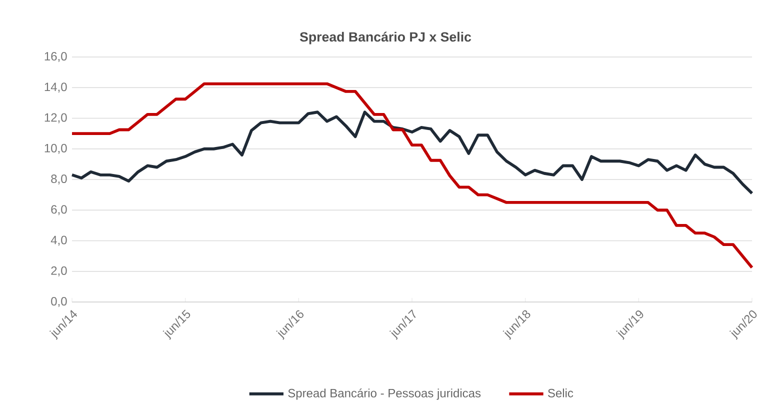 The image size is (771, 412). What do you see at coordinates (55, 118) in the screenshot?
I see `y-tick-label: 12,0` at bounding box center [55, 118].